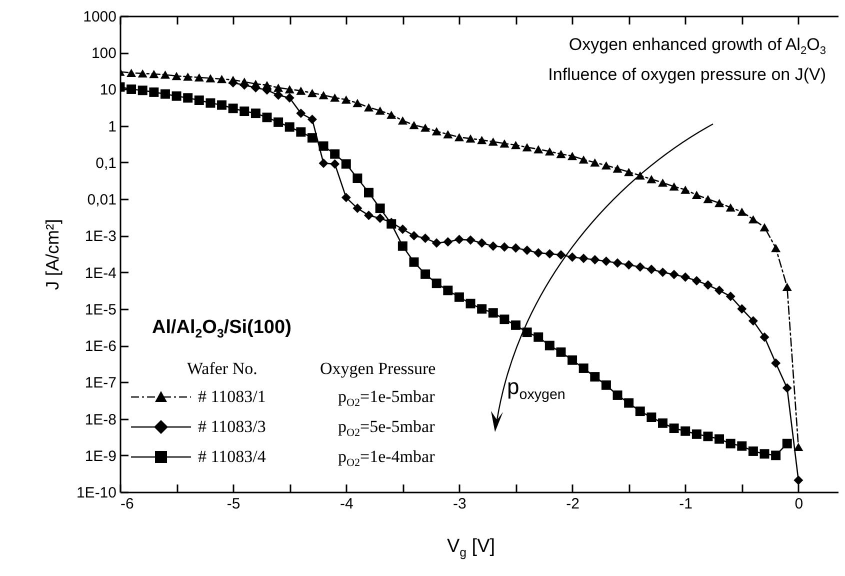 This screenshot has height=576, width=845. Describe the element at coordinates (347, 504) in the screenshot. I see `x-tick-label: -4` at that location.